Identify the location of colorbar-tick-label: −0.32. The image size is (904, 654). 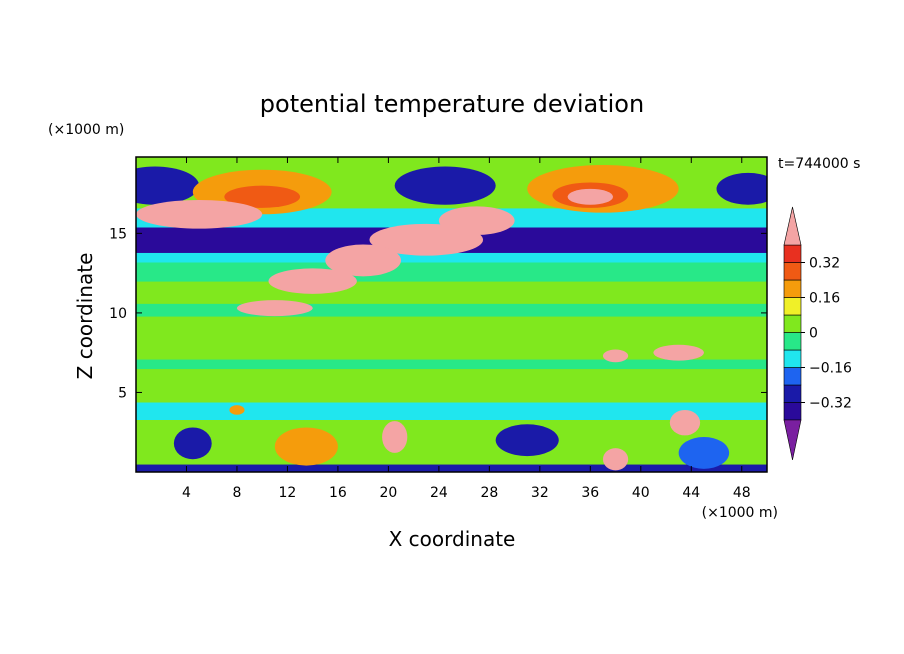
(830, 404).